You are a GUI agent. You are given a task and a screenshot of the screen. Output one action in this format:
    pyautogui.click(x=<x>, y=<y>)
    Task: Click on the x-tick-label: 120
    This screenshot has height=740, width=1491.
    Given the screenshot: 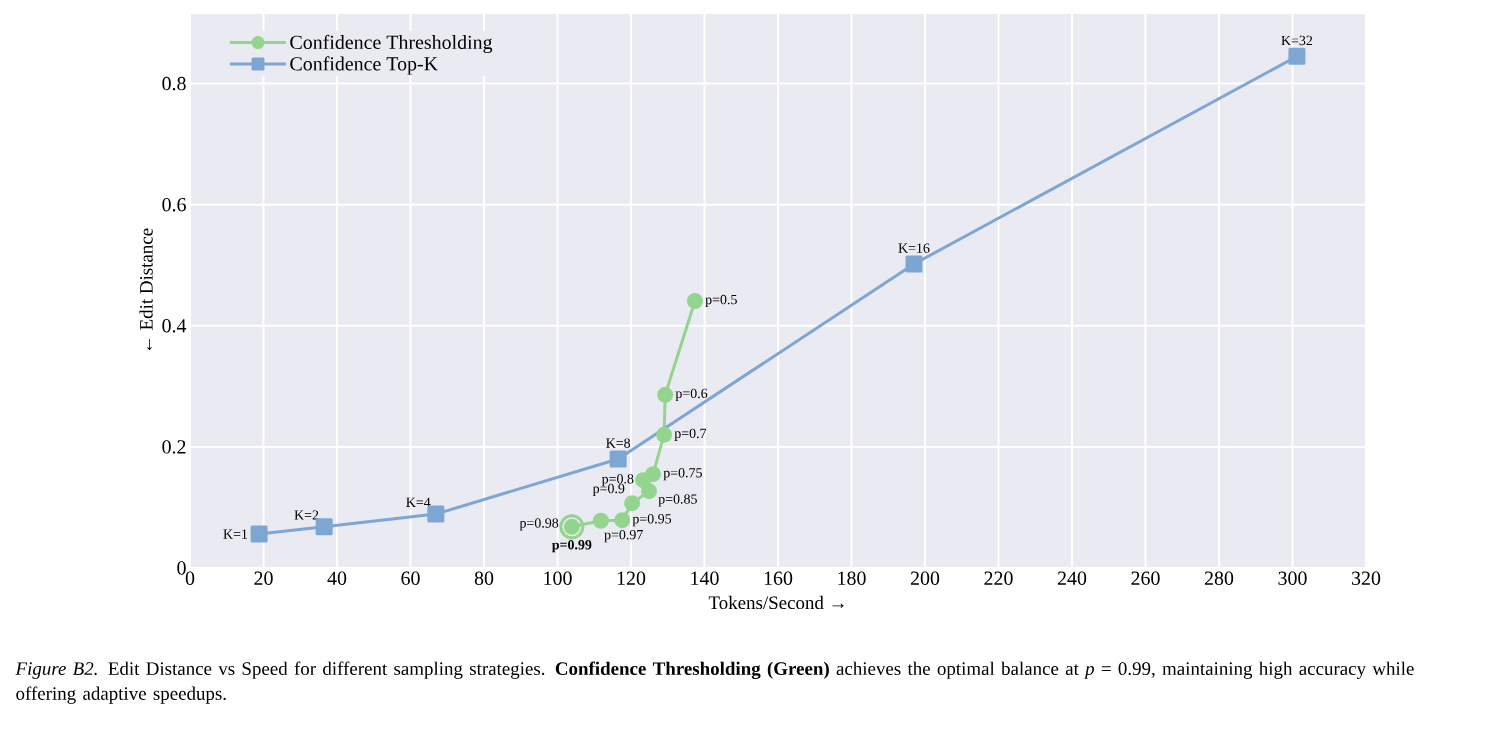 What is the action you would take?
    pyautogui.click(x=631, y=578)
    